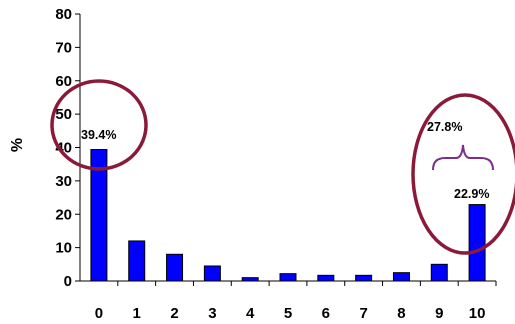 The height and width of the screenshot is (324, 515). Describe the element at coordinates (63, 14) in the screenshot. I see `y-tick-label: 80` at that location.